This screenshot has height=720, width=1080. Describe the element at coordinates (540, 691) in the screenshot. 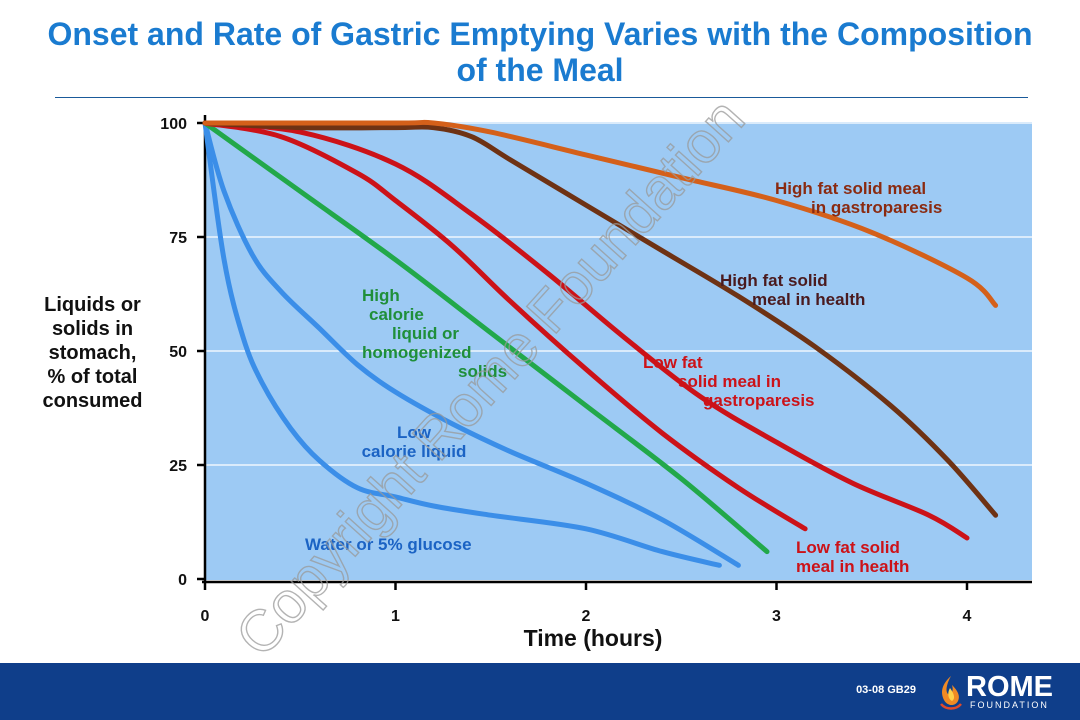

I see `footer-bar: 03-08 GB29 ROME FOUNDATION` at that location.